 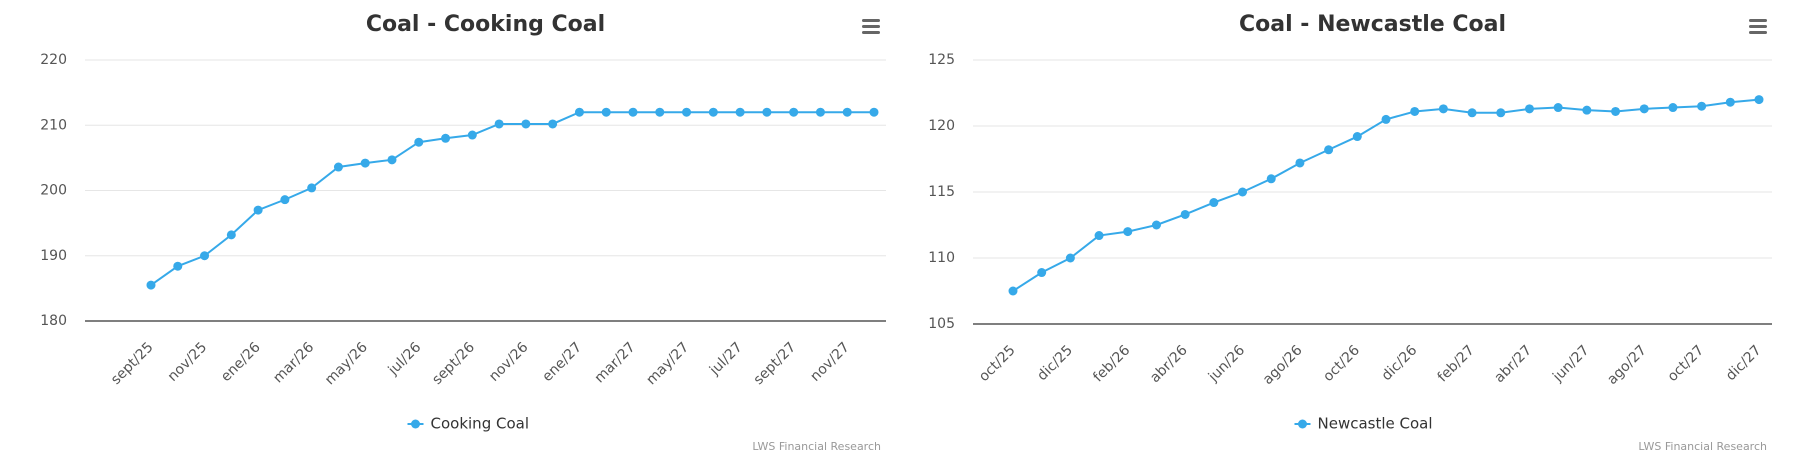 I want to click on x-tick-label: feb/26, so click(x=1111, y=363).